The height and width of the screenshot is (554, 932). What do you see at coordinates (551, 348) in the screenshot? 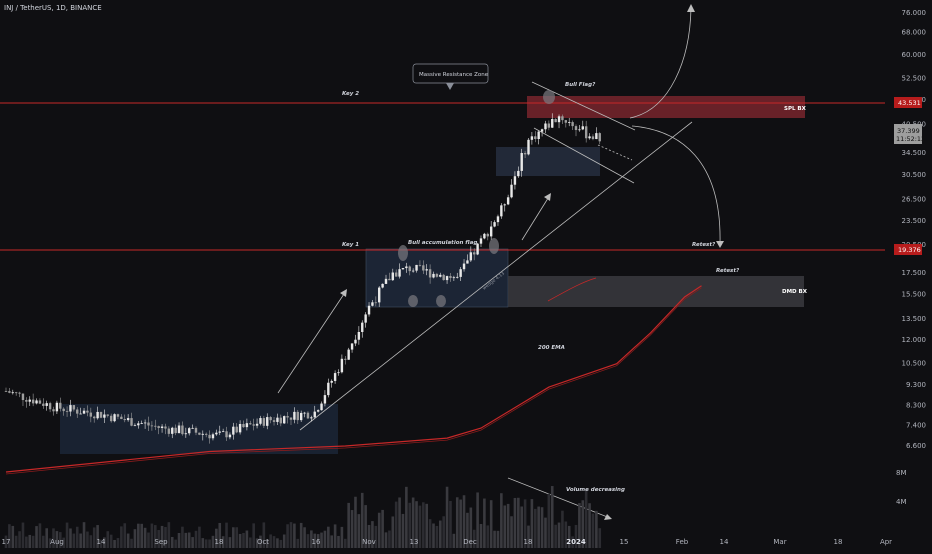
I see `ema-label: 200 EMA` at bounding box center [551, 348].